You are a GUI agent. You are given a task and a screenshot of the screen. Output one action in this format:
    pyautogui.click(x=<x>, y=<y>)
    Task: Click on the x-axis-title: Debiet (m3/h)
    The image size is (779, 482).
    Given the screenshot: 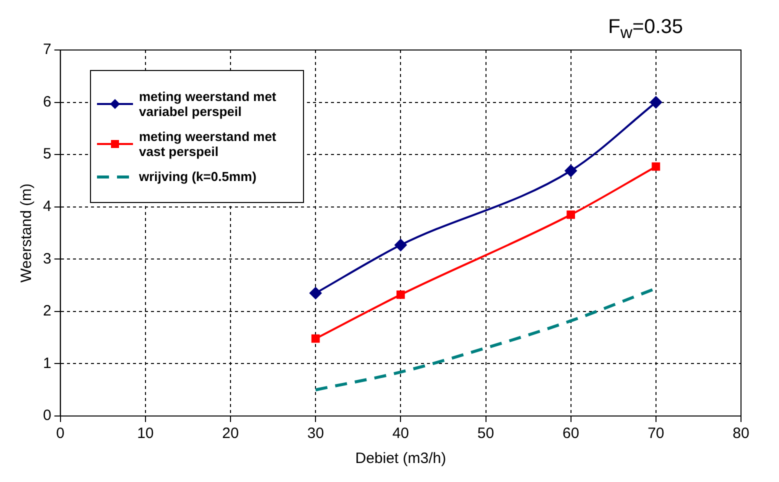 What is the action you would take?
    pyautogui.click(x=400, y=459)
    